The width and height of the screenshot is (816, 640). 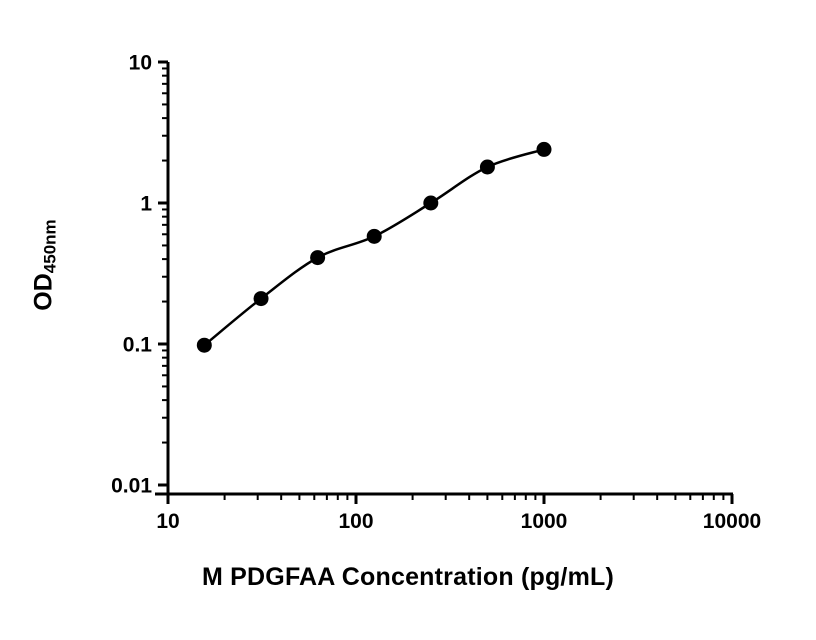 What do you see at coordinates (544, 521) in the screenshot?
I see `x-tick-label: 1000` at bounding box center [544, 521].